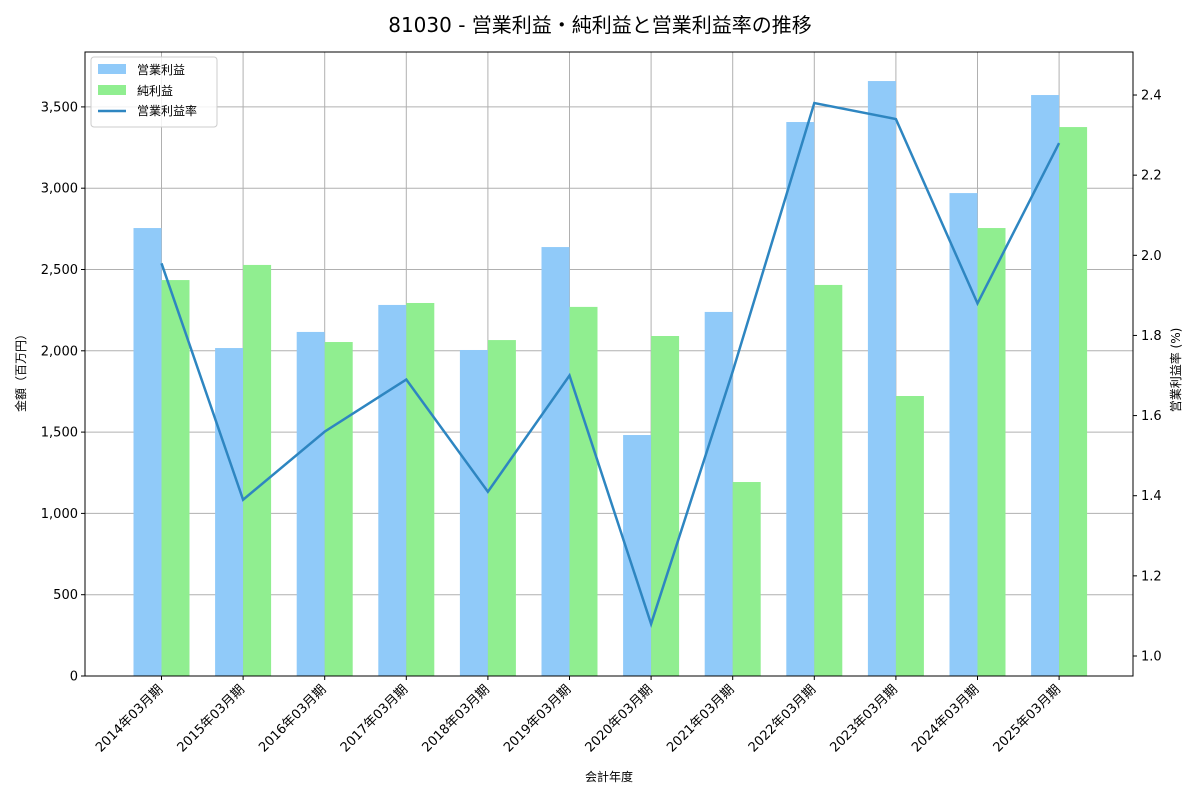 This screenshot has height=800, width=1200. What do you see at coordinates (129, 718) in the screenshot?
I see `x-tick-label: 2014年03月期` at bounding box center [129, 718].